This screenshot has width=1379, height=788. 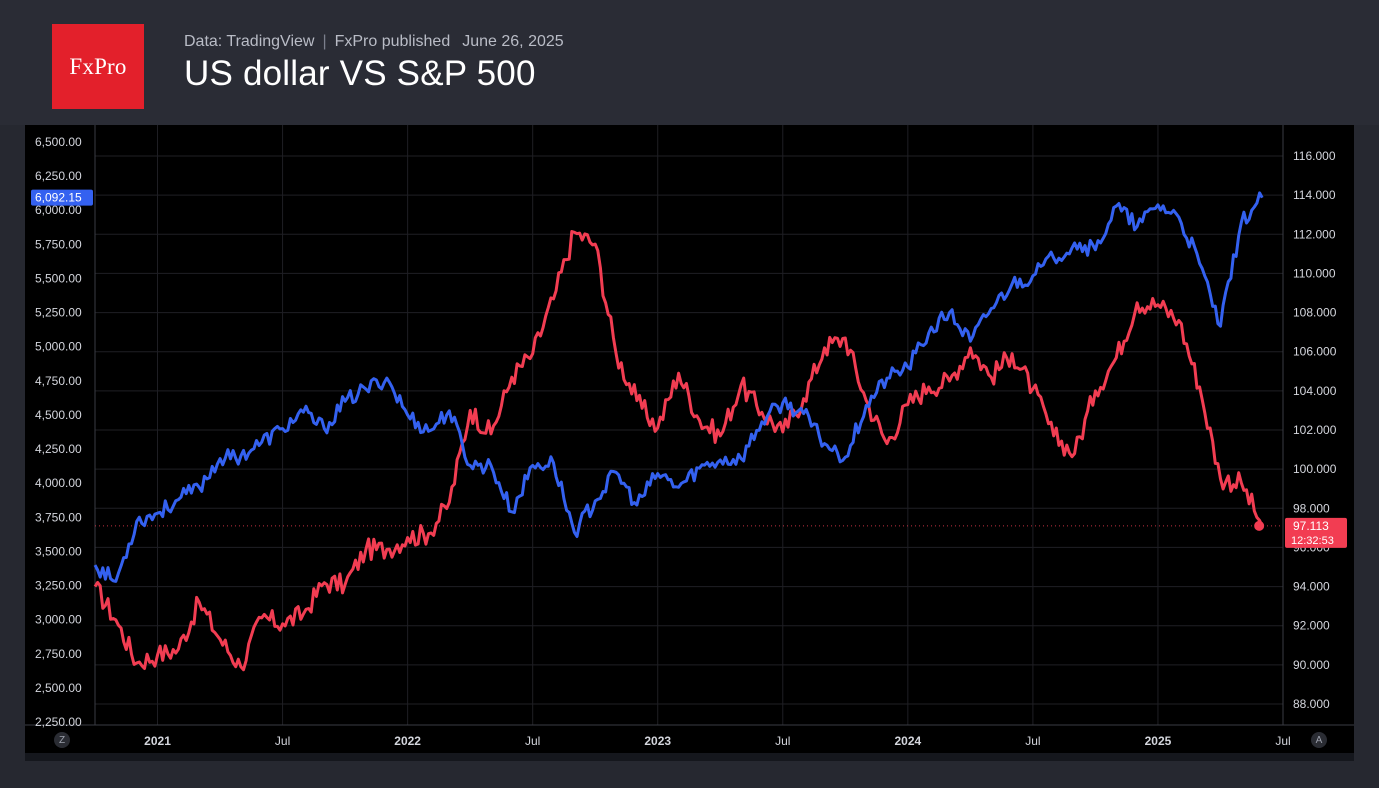 What do you see at coordinates (1315, 313) in the screenshot?
I see `right-axis-tick-label: 108.000` at bounding box center [1315, 313].